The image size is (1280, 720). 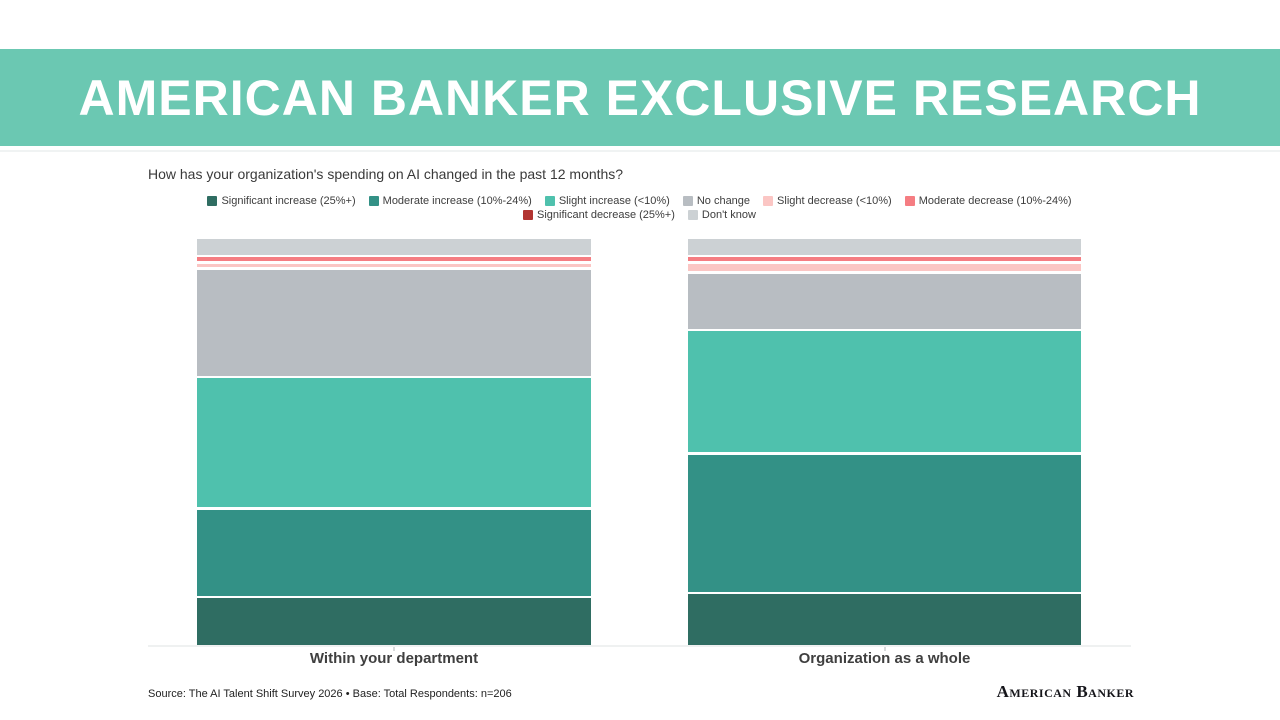 I want to click on american-banker-logo: American Banker, so click(x=1065, y=691).